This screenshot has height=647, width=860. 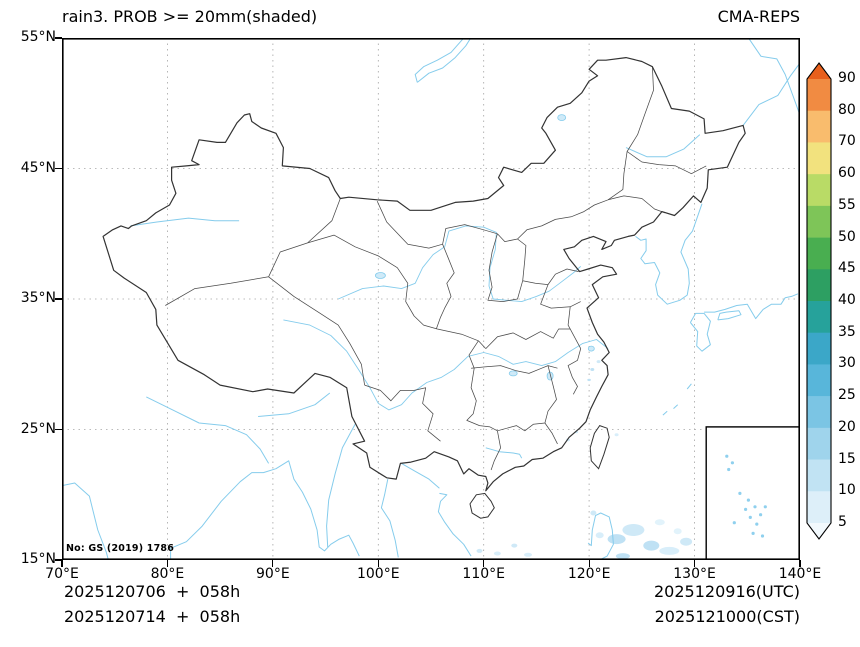 What do you see at coordinates (847, 236) in the screenshot?
I see `colorbar-tick-label: 50` at bounding box center [847, 236].